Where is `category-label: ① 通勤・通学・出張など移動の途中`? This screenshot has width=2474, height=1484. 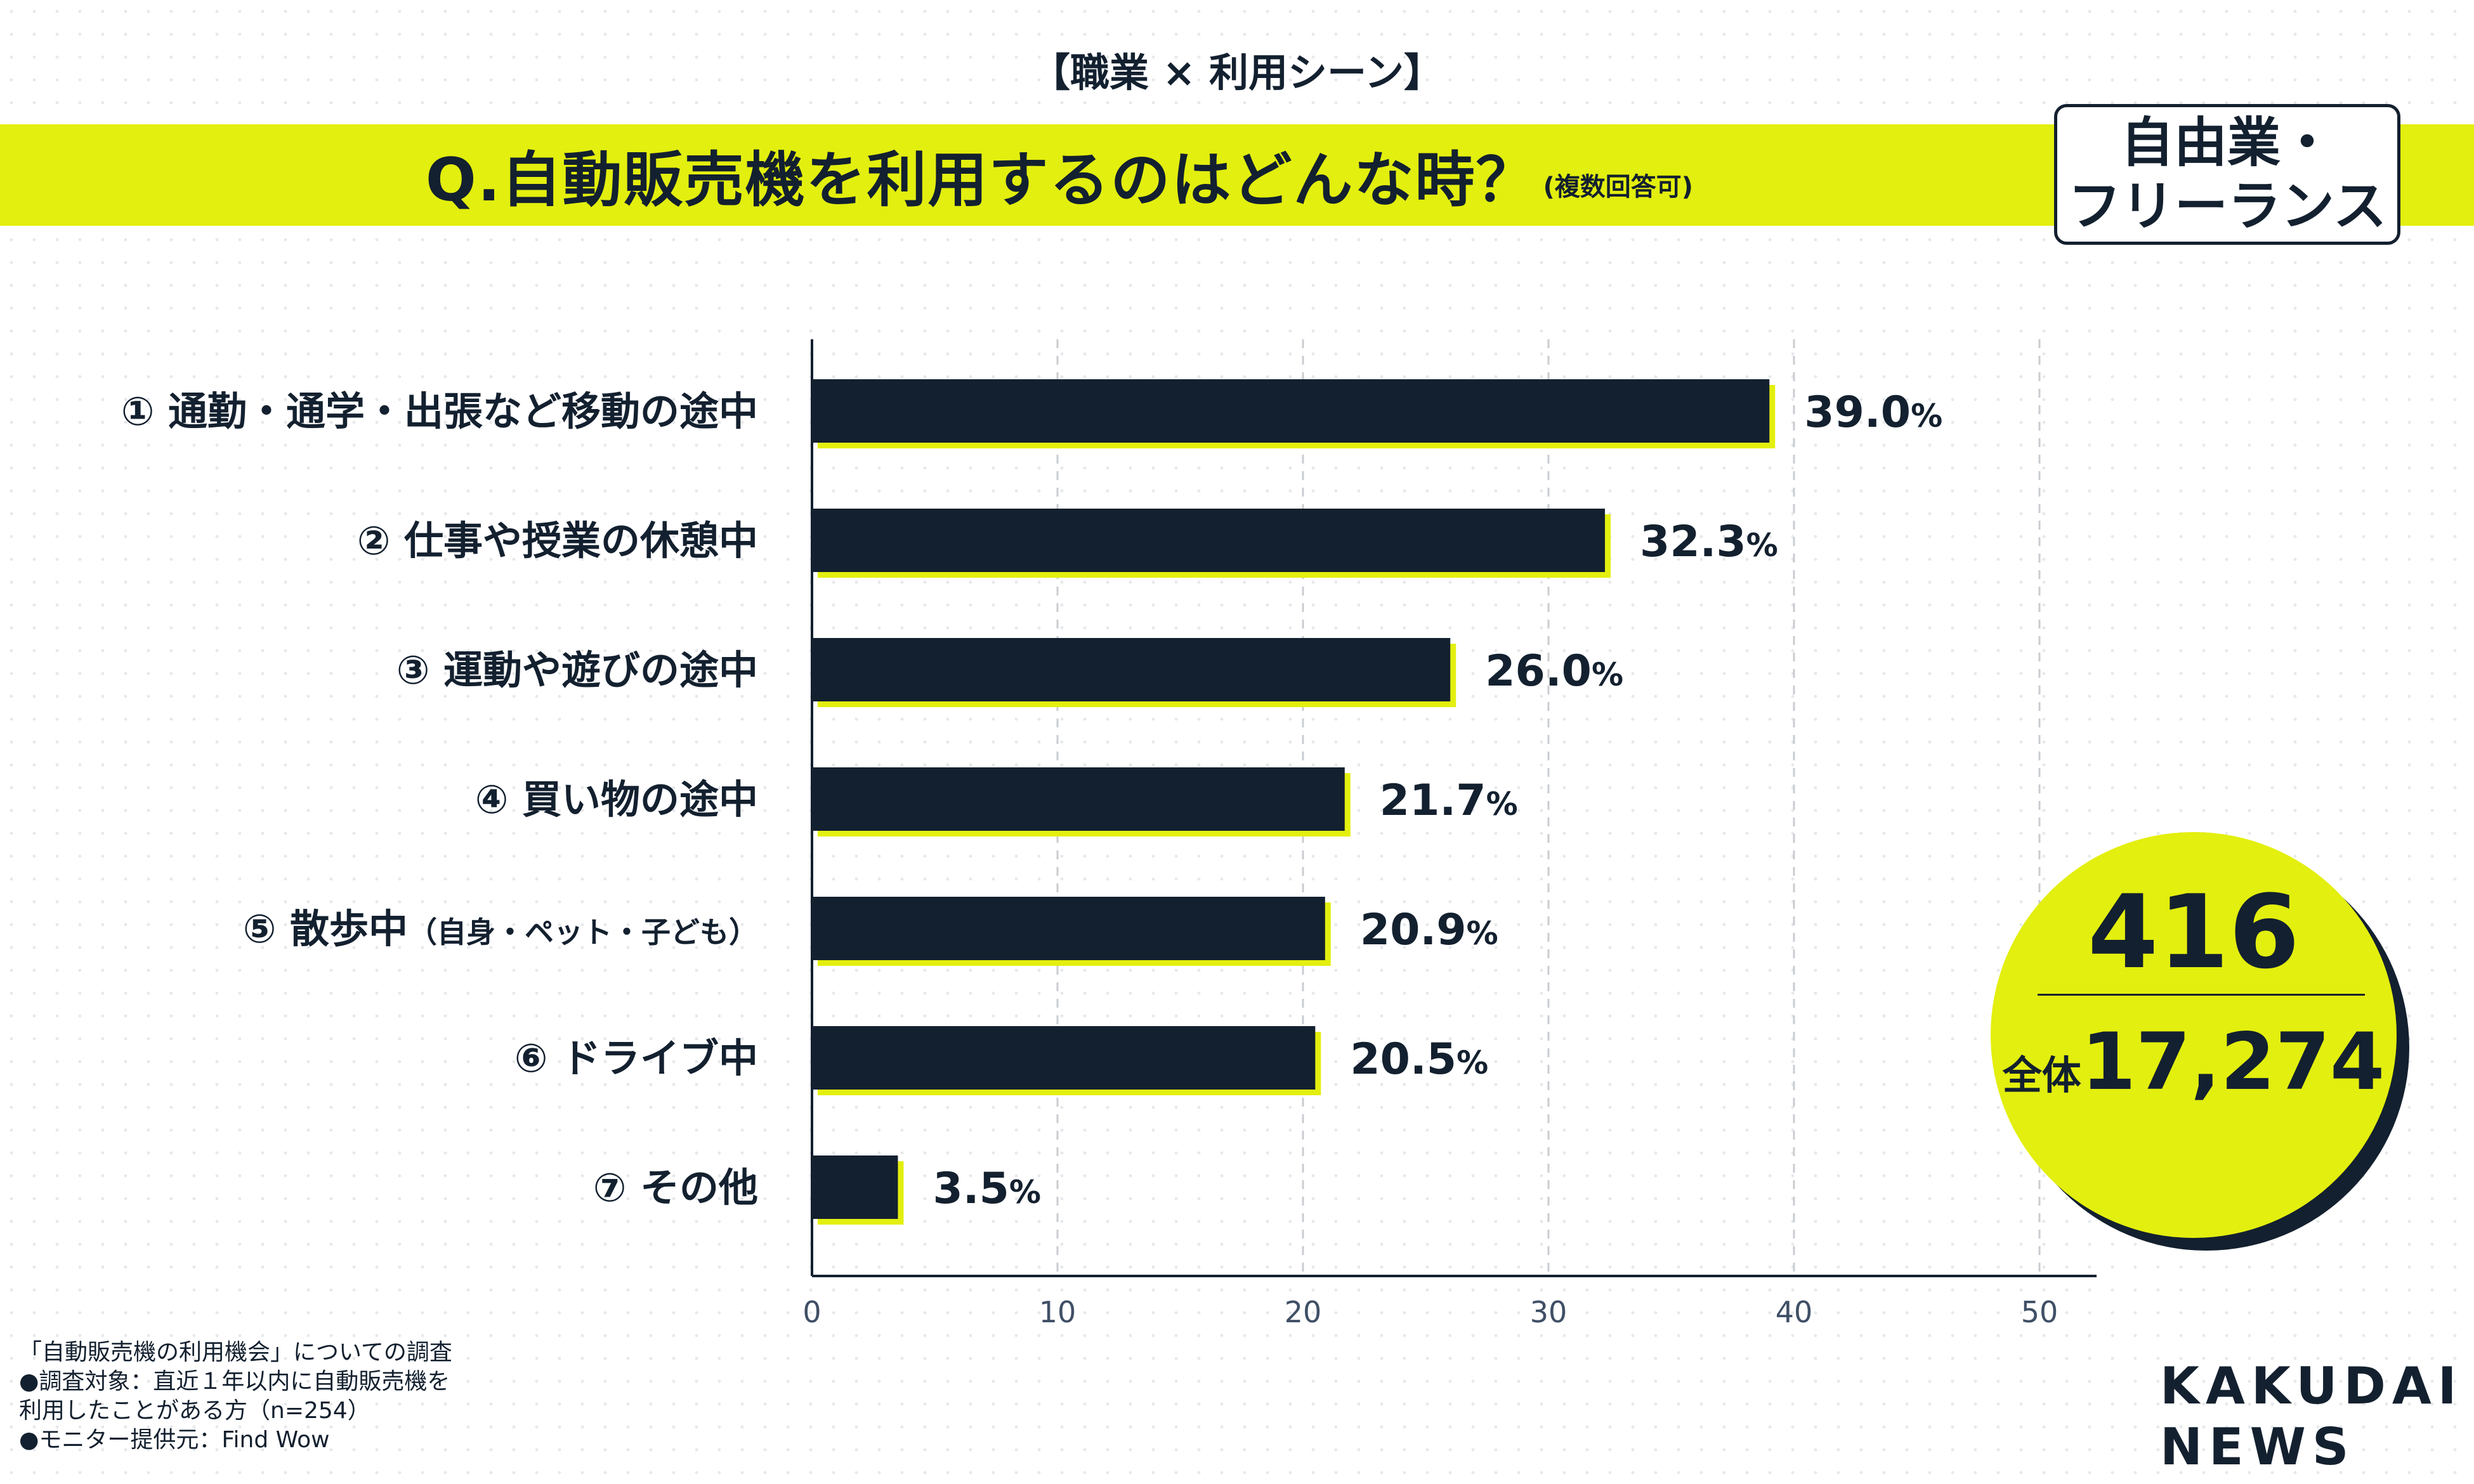 category-label: ① 通勤・通学・出張など移動の途中 is located at coordinates (439, 411).